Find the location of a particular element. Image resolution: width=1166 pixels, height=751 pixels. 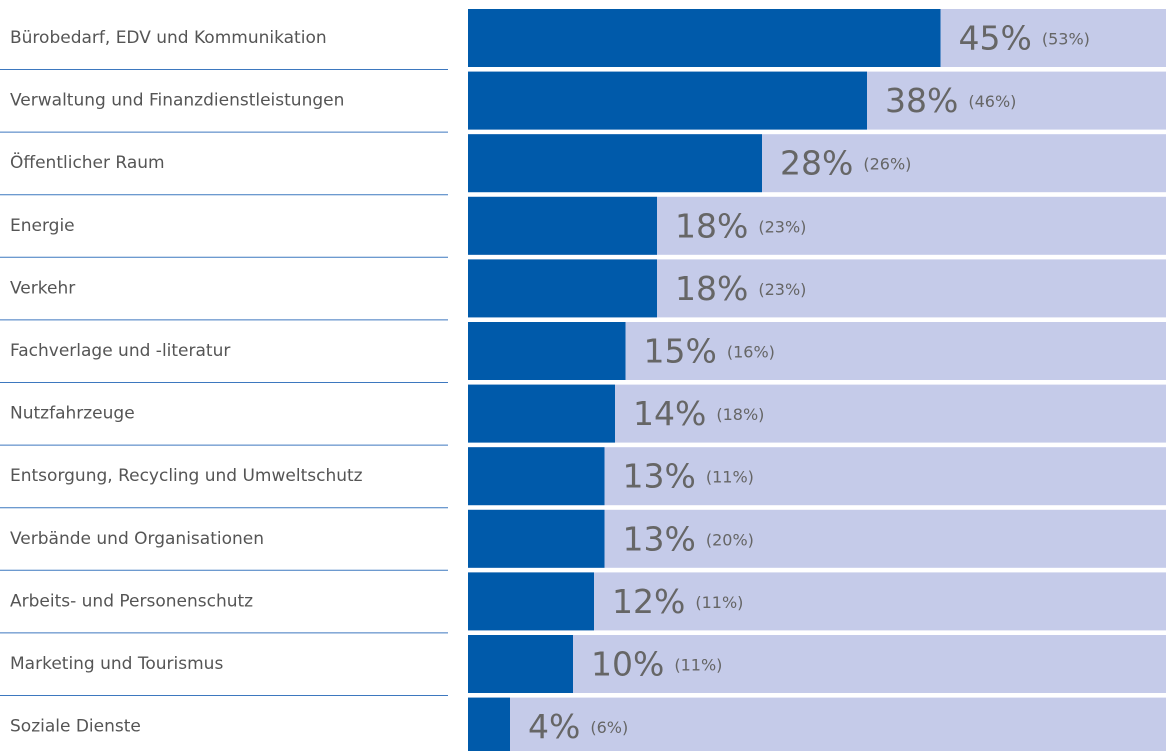

value-label: 45% is located at coordinates (995, 38).